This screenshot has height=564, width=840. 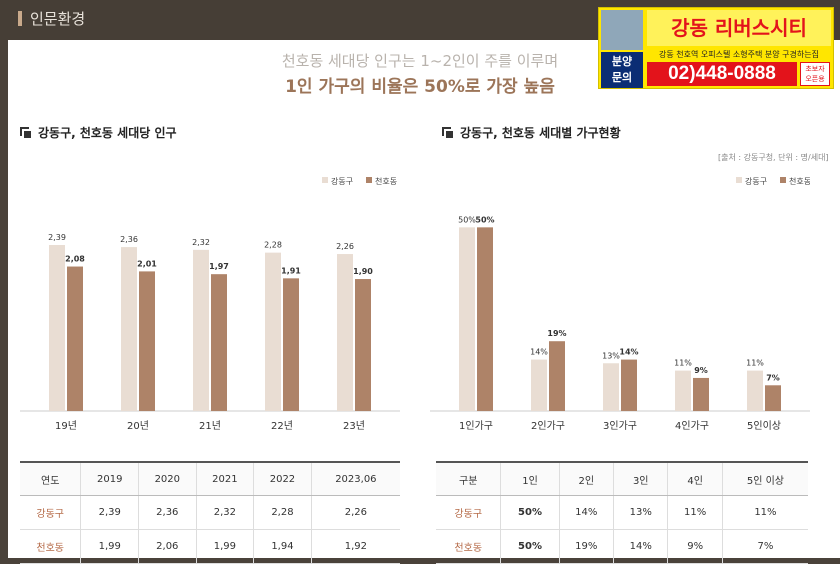 I want to click on left-chart-title: 강동구, 천호동 세대당 인구, so click(x=98, y=132).